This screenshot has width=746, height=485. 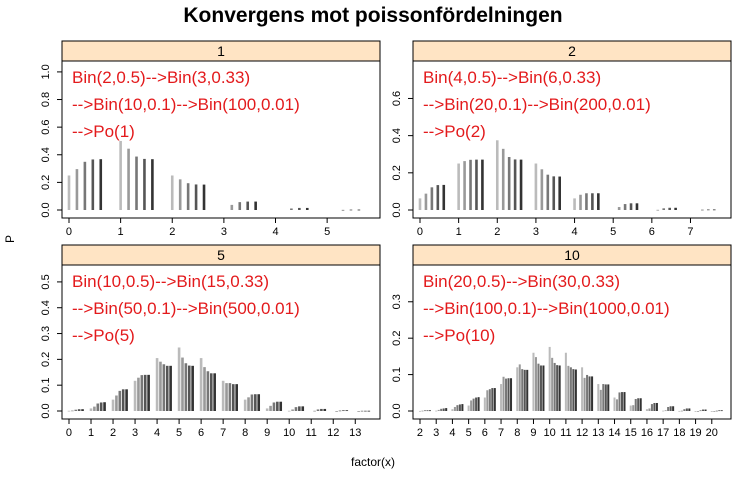 I want to click on x-tick-label: 0, so click(x=69, y=232).